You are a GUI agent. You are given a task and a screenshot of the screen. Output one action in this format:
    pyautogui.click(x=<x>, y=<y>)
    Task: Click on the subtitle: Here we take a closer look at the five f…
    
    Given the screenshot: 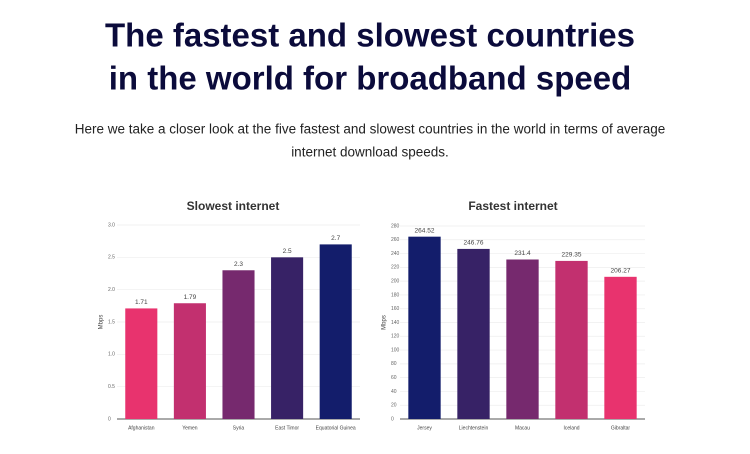 What is the action you would take?
    pyautogui.click(x=370, y=129)
    